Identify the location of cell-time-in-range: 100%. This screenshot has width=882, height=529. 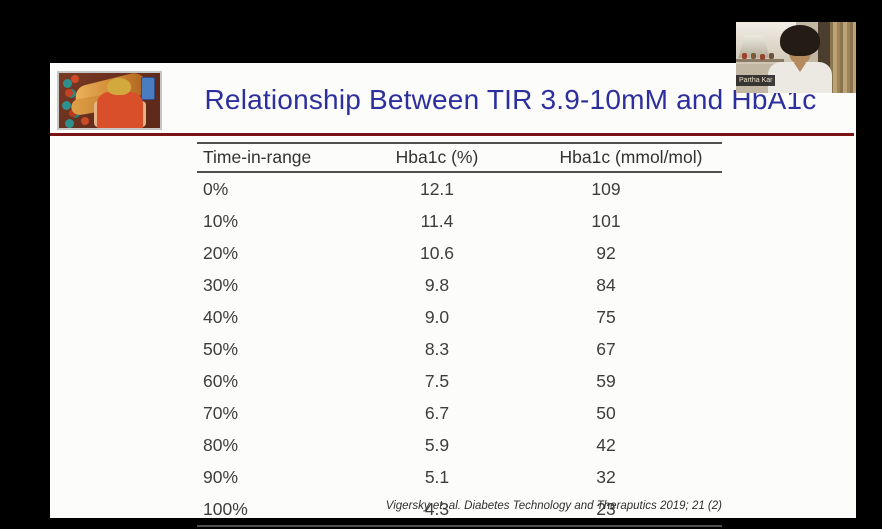
(225, 508).